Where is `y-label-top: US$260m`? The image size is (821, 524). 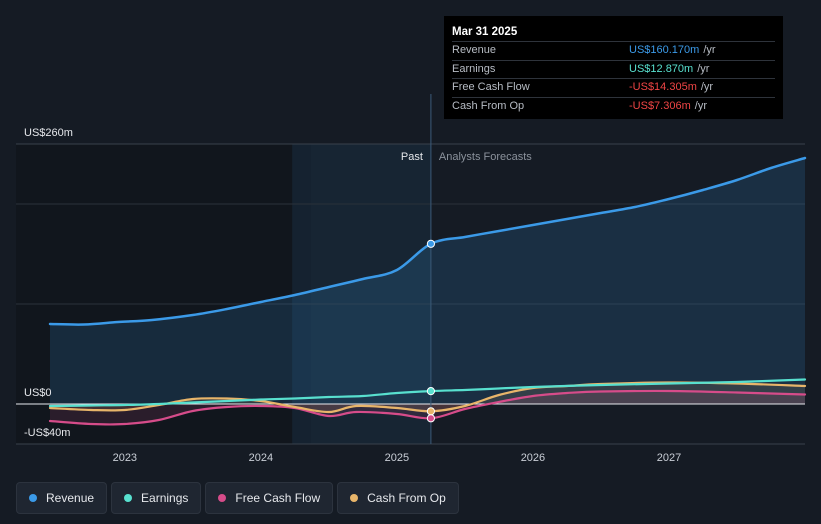 y-label-top: US$260m is located at coordinates (48, 133).